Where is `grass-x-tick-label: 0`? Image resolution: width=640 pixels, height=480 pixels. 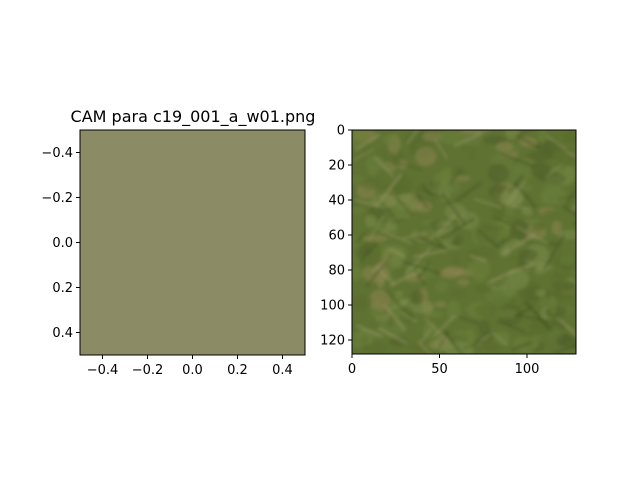
grass-x-tick-label: 0 is located at coordinates (352, 369).